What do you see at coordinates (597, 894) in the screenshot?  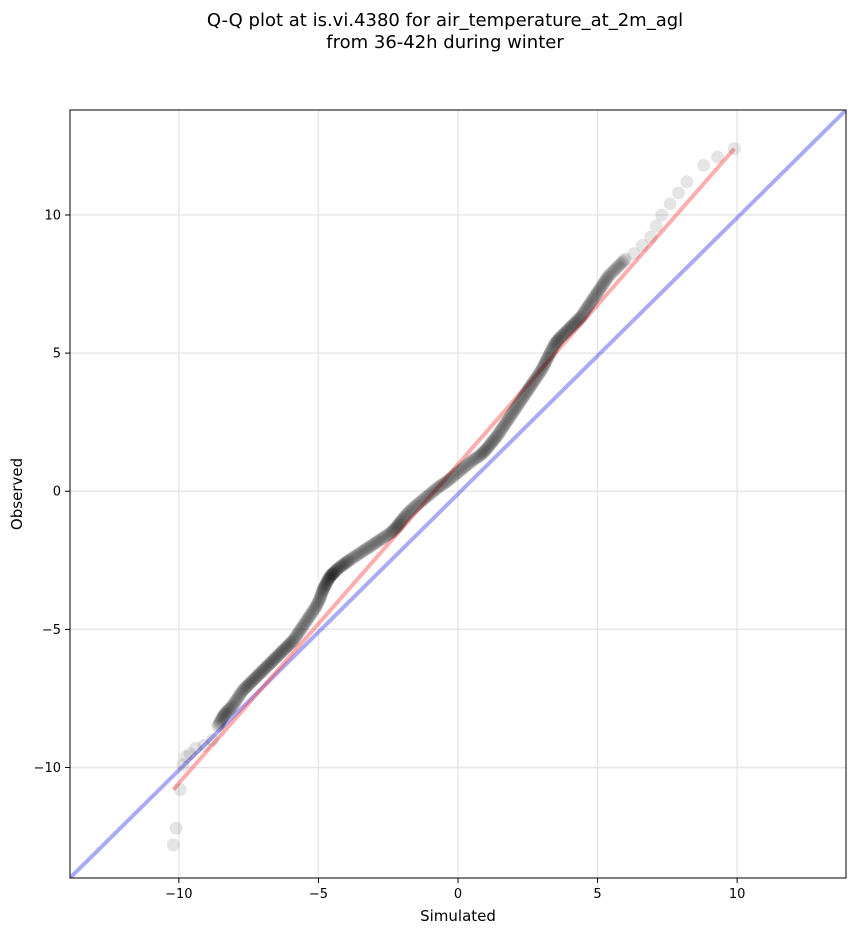 I see `x-tick-label: 5` at bounding box center [597, 894].